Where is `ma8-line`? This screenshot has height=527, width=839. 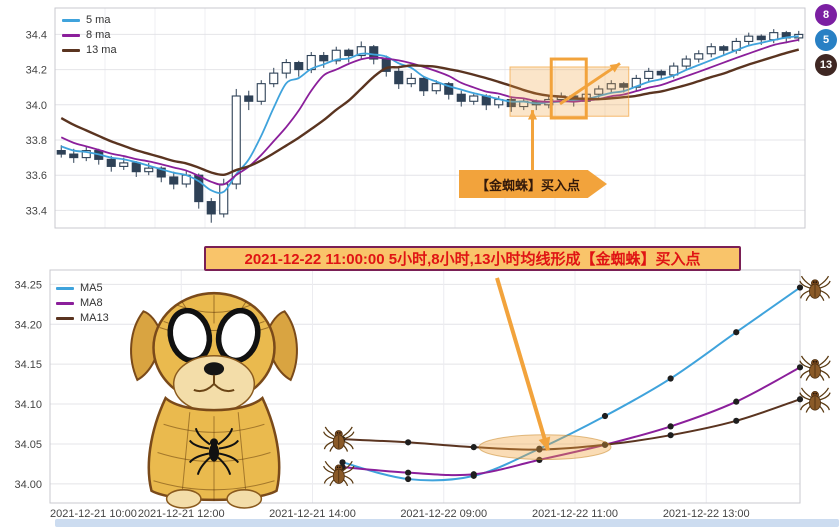 ma8-line is located at coordinates (571, 421).